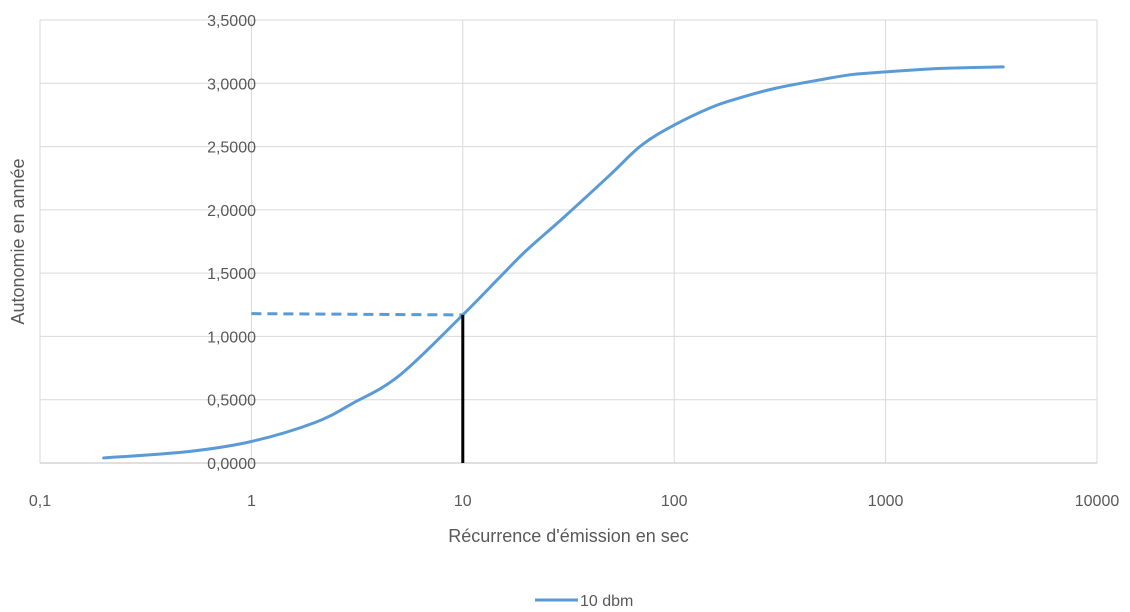 The height and width of the screenshot is (612, 1130). Describe the element at coordinates (674, 501) in the screenshot. I see `x-tick-label: 100` at that location.